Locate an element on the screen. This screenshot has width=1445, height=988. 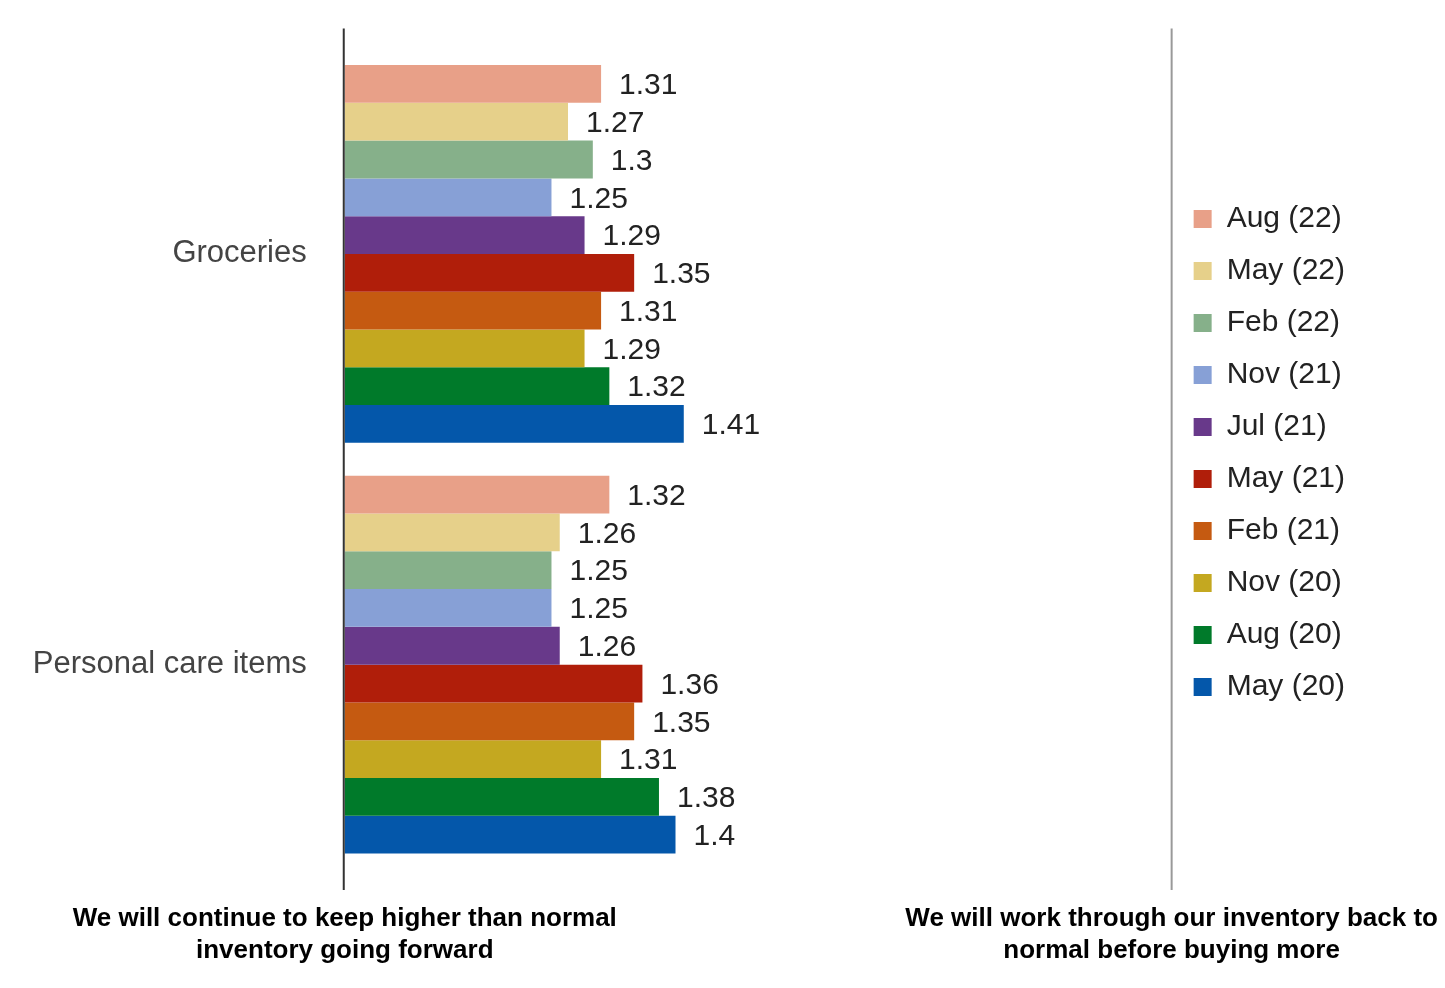
legend-label: May (20) is located at coordinates (1285, 685).